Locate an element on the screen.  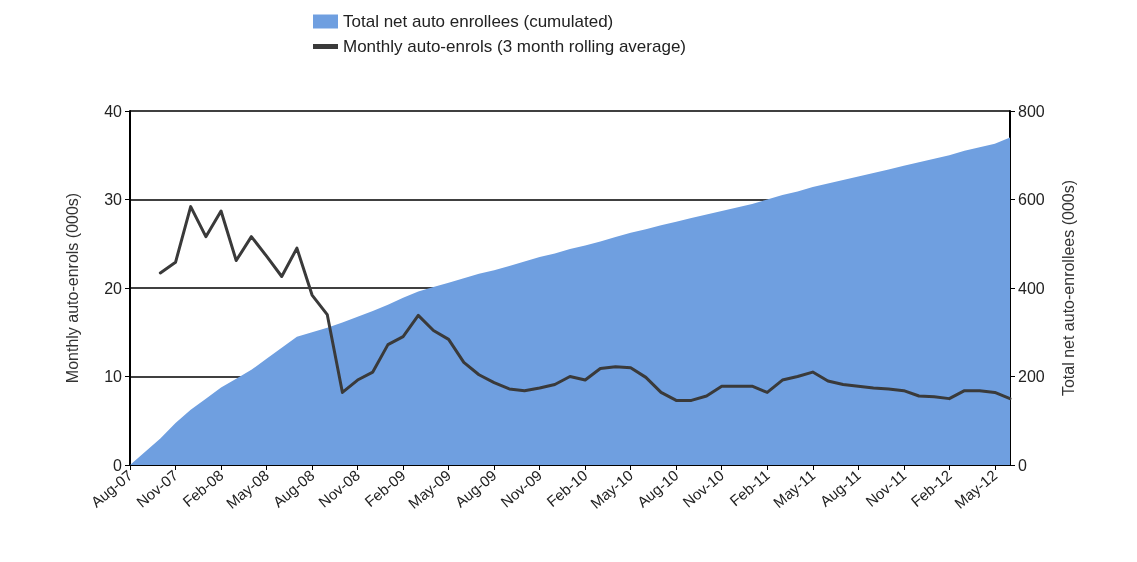
y-axis-title: Monthly auto-enrols (000s) is located at coordinates (72, 288).